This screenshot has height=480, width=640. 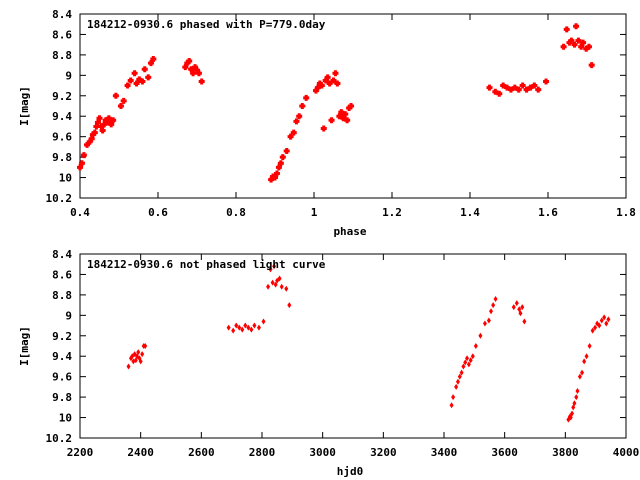 I want to click on x-tick-label: 1, so click(x=314, y=212).